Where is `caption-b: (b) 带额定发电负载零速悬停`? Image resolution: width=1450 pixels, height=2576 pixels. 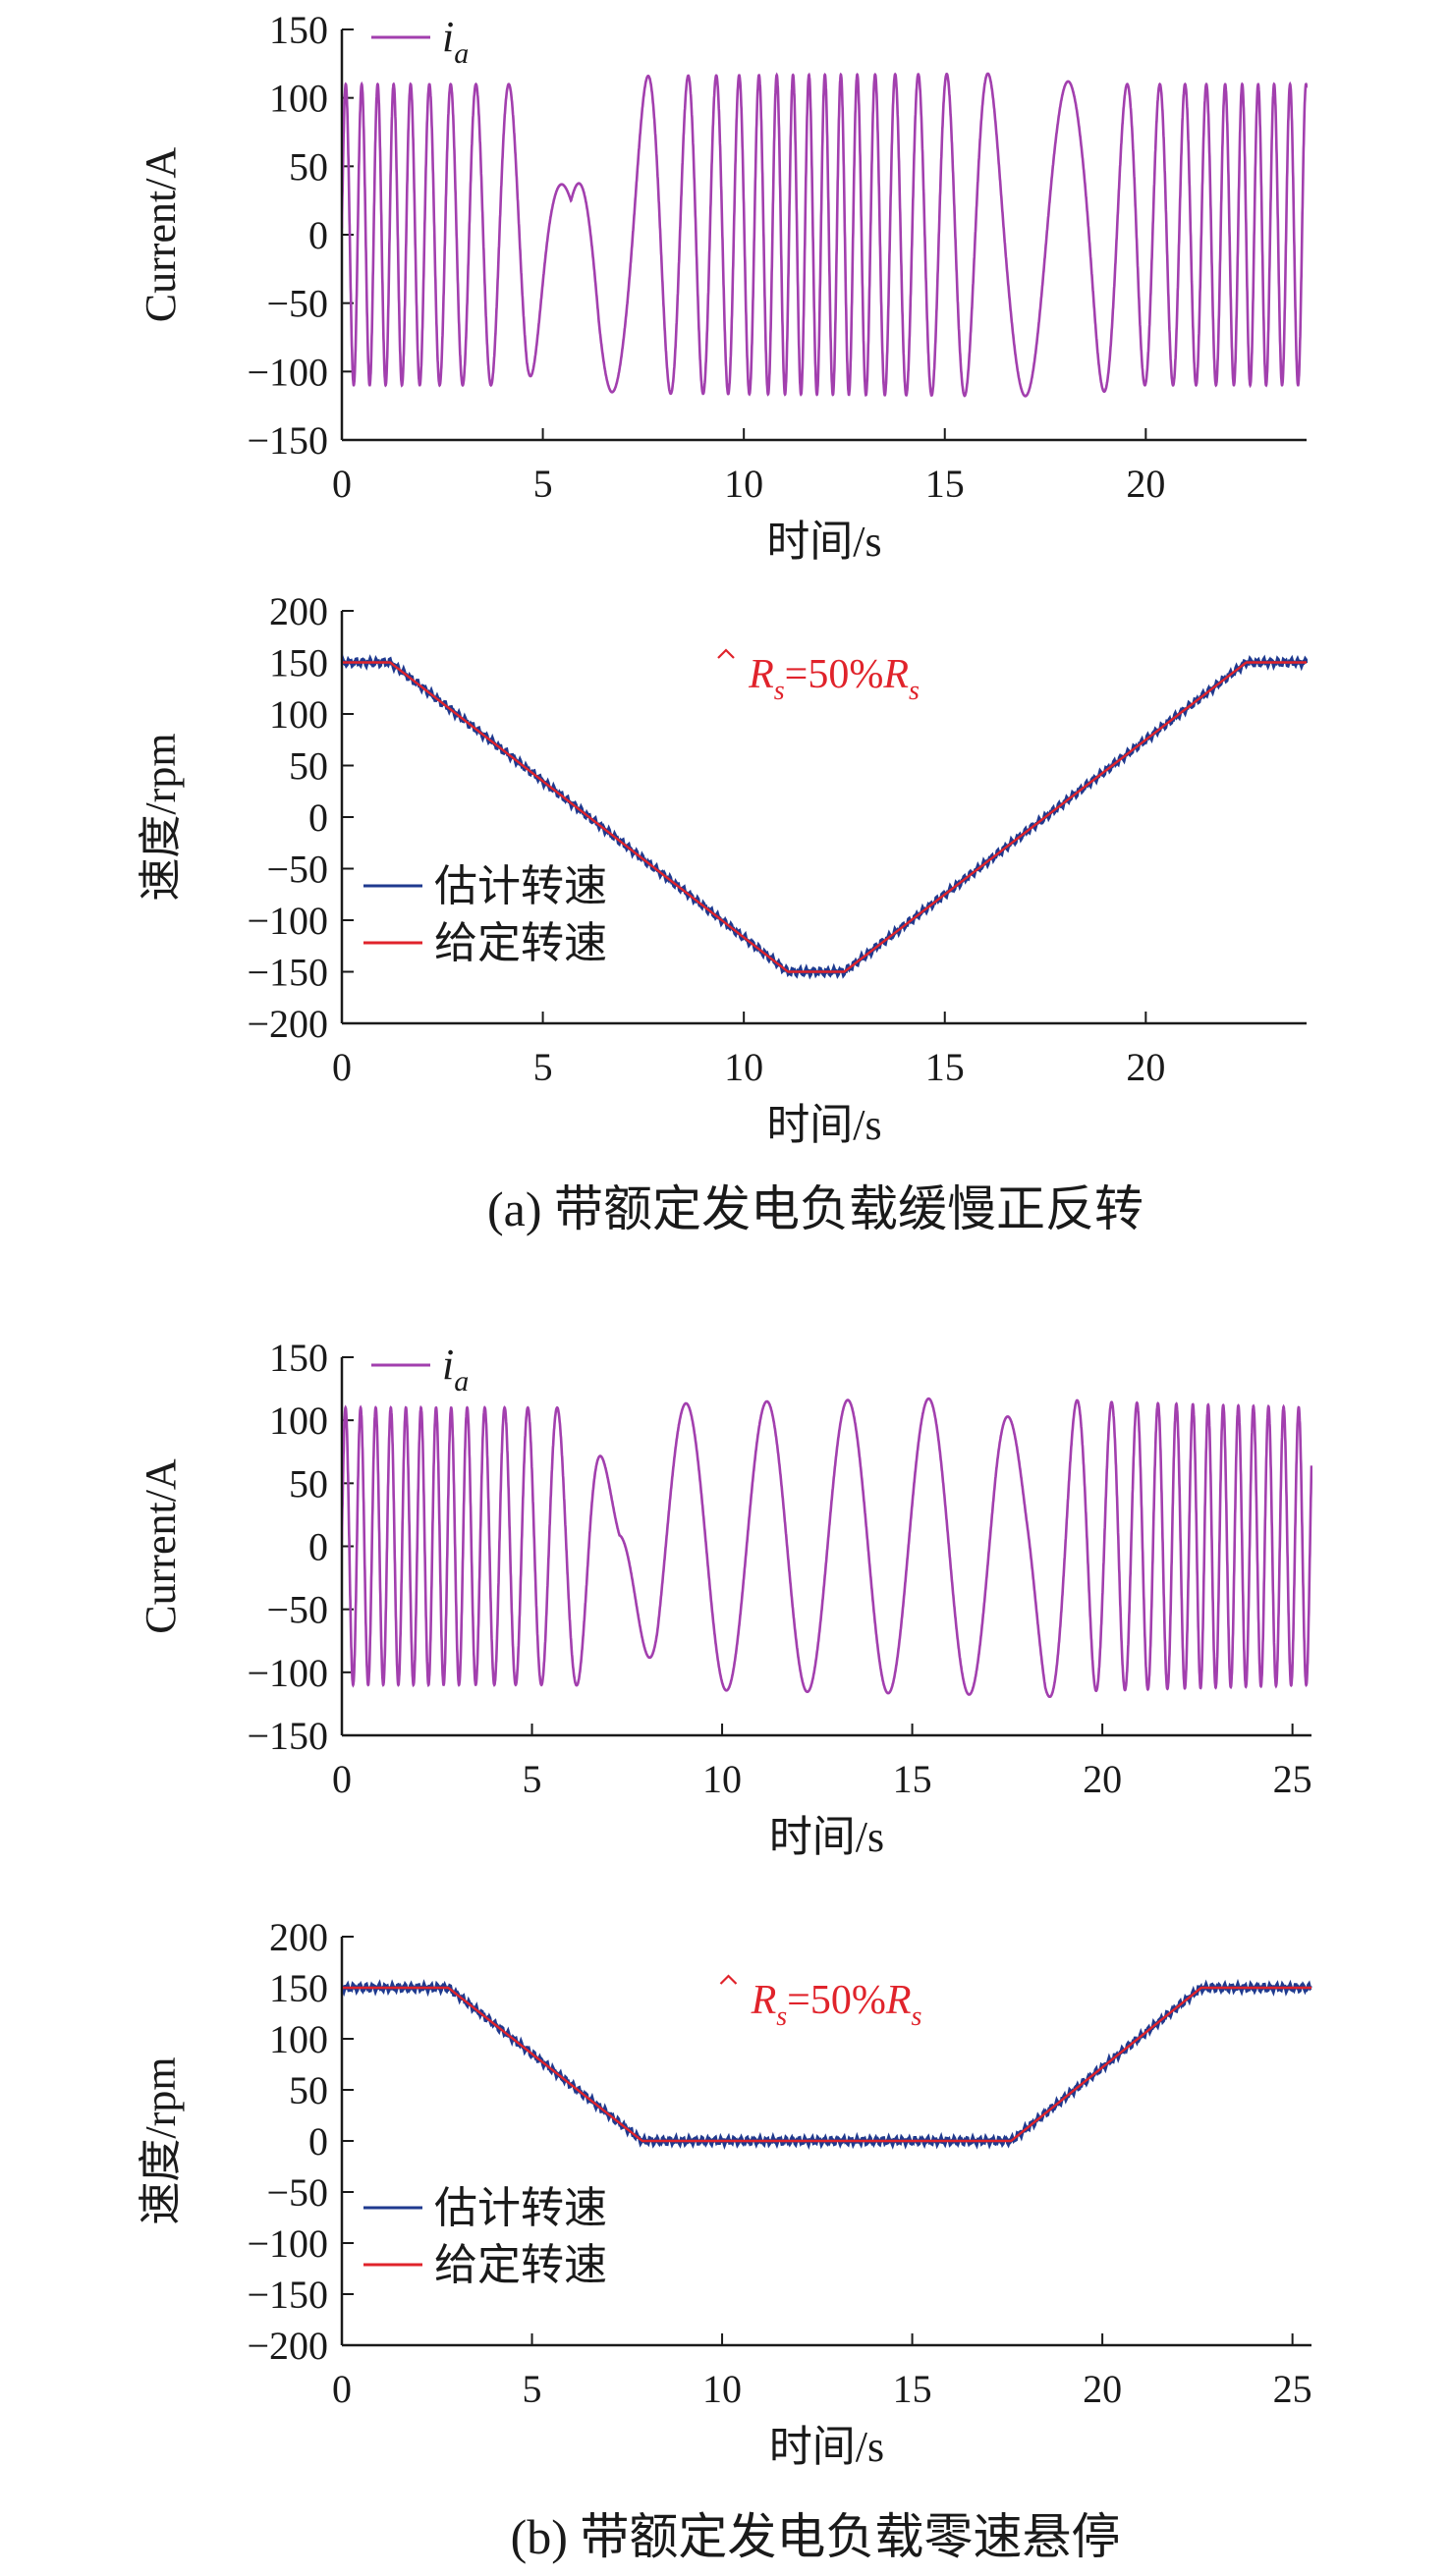
caption-b: (b) 带额定发电负载零速悬停 is located at coordinates (816, 2537).